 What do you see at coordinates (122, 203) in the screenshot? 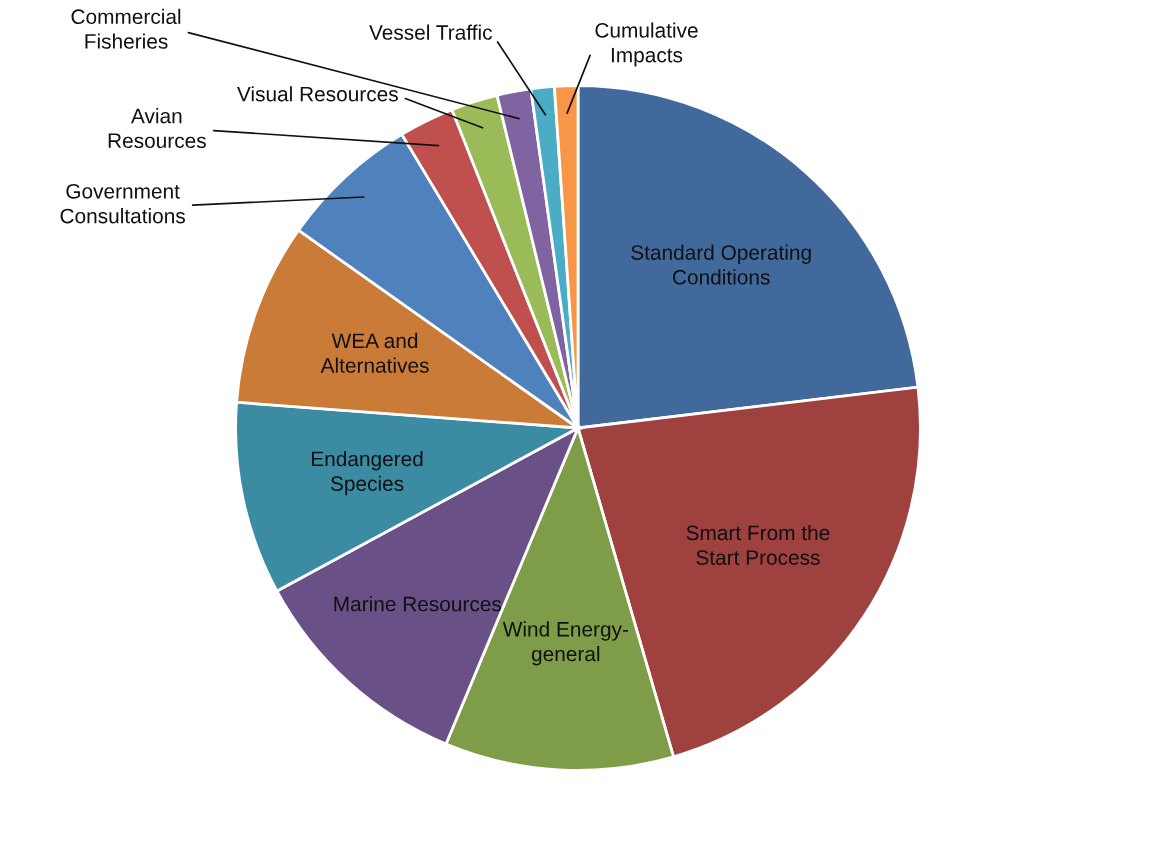
I see `slice-label: Government Consultations` at bounding box center [122, 203].